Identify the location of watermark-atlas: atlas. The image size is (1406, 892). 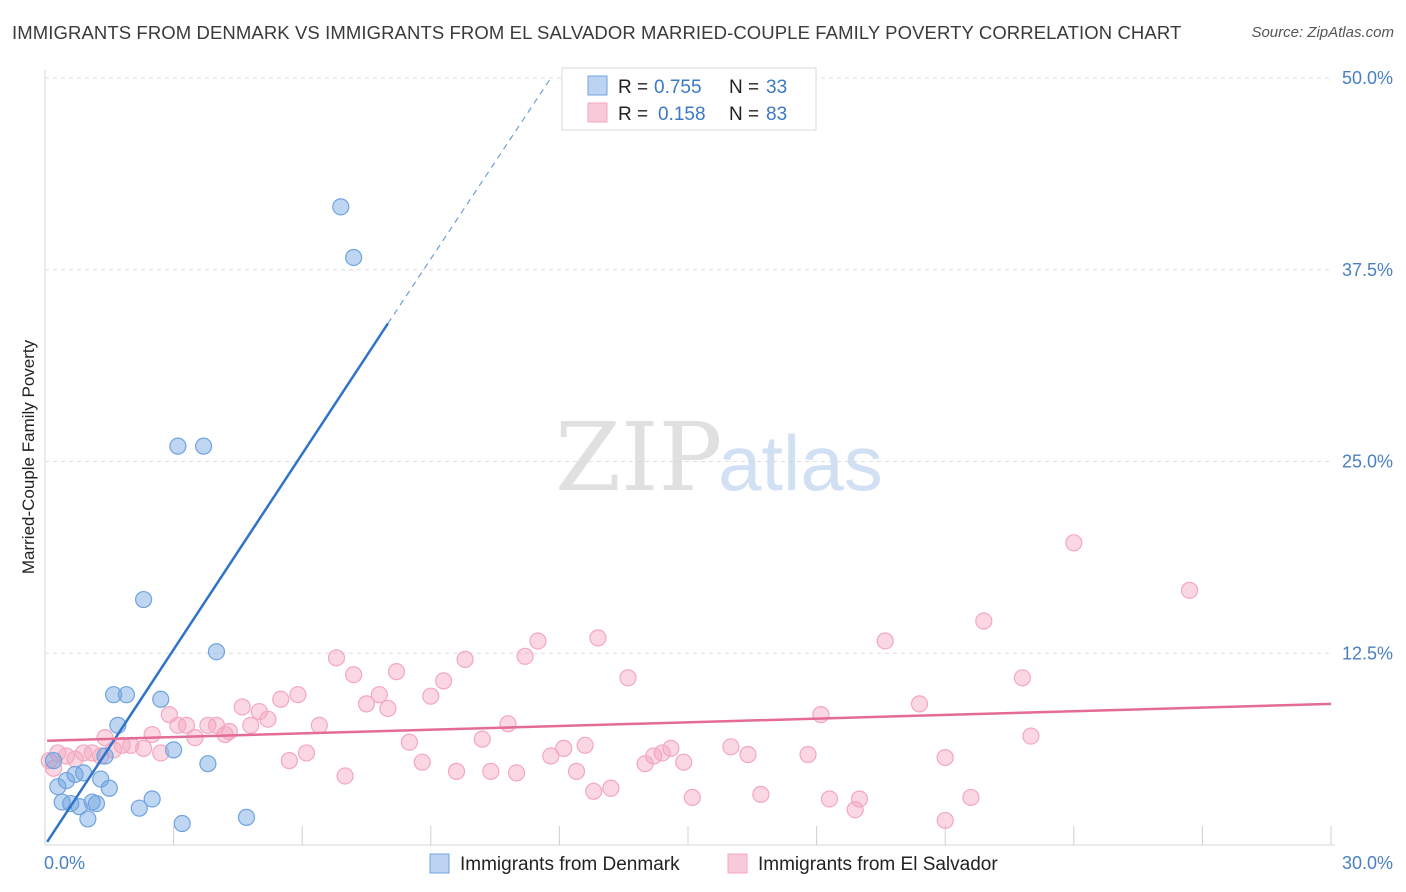
(800, 463).